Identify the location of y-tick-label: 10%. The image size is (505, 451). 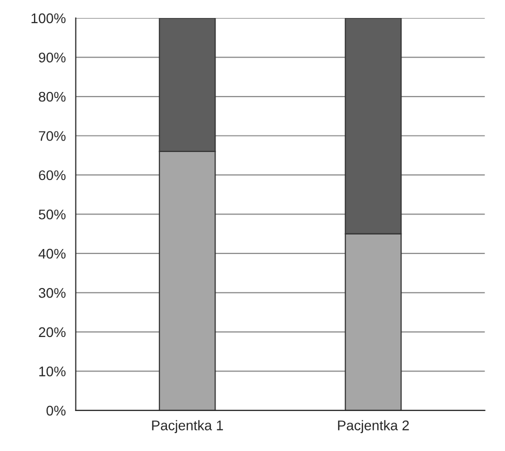
(52, 371).